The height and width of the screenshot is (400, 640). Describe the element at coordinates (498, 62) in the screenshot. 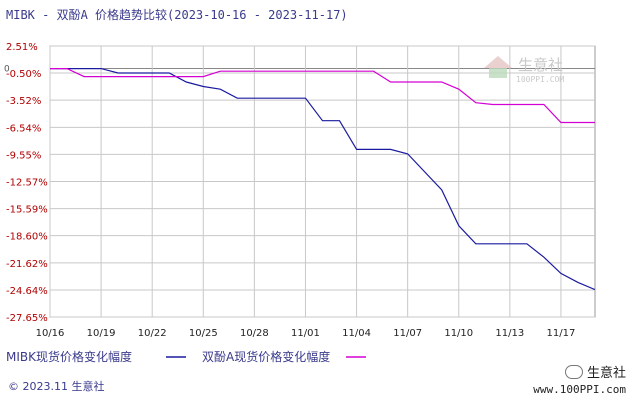

I see `watermark-logo-icon` at that location.